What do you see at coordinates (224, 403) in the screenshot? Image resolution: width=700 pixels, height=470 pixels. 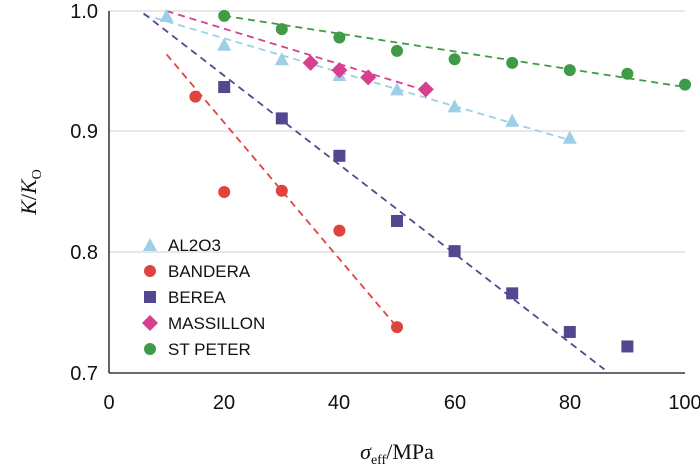 I see `x-tick-label: 20` at bounding box center [224, 403].